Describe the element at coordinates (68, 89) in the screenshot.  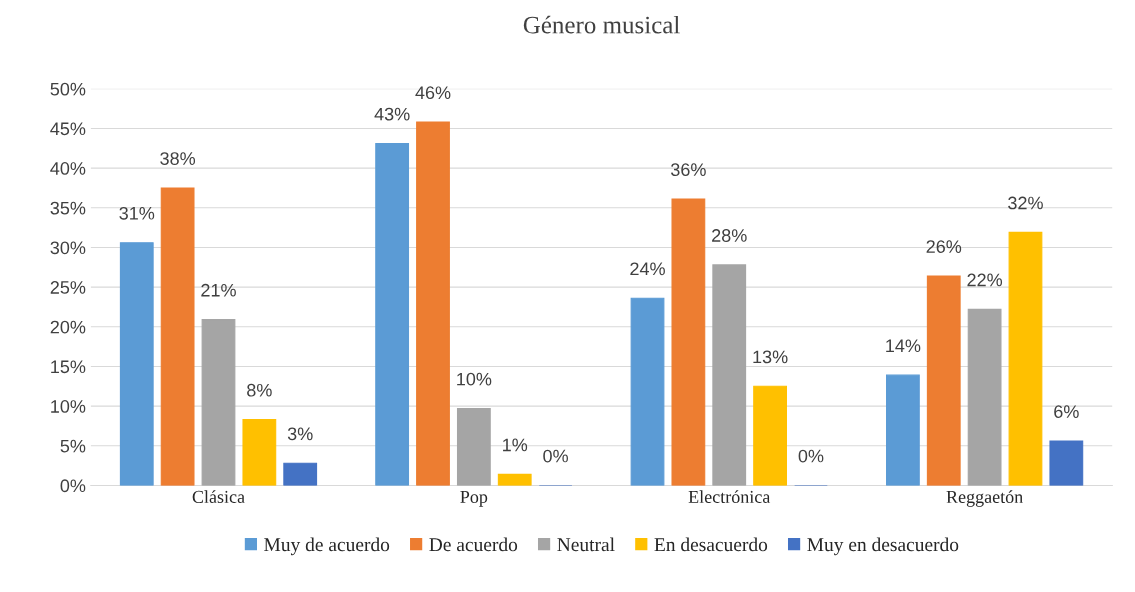
I see `y-tick-label: 50%` at that location.